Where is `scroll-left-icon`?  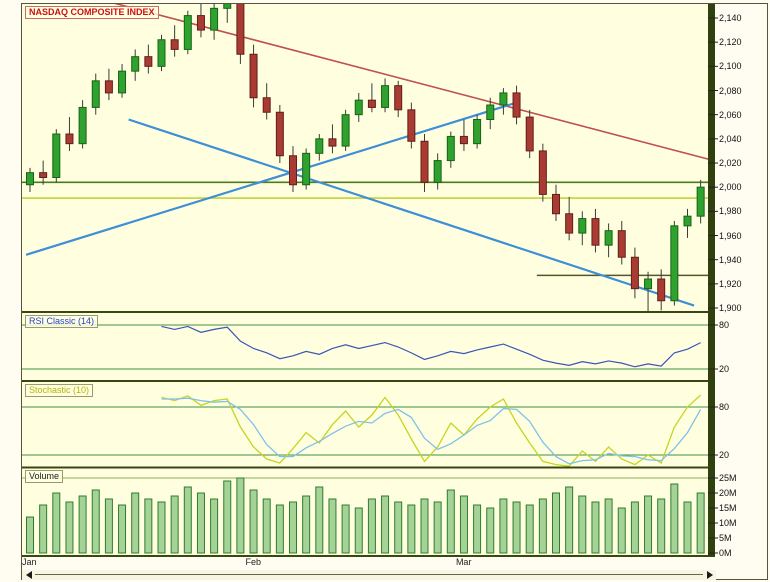
scroll-left-icon is located at coordinates (28, 575).